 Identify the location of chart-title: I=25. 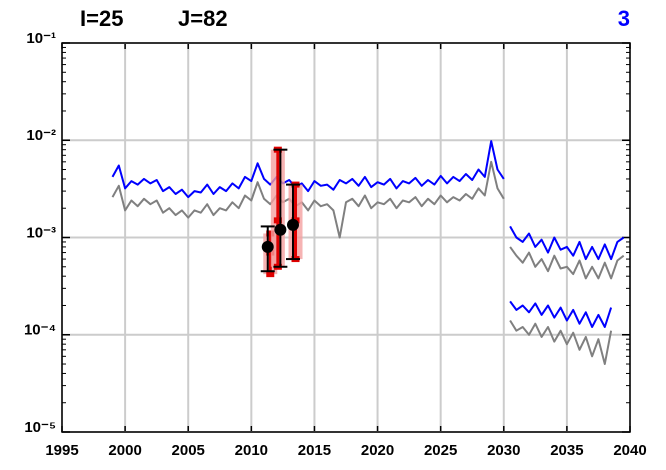
(101, 18).